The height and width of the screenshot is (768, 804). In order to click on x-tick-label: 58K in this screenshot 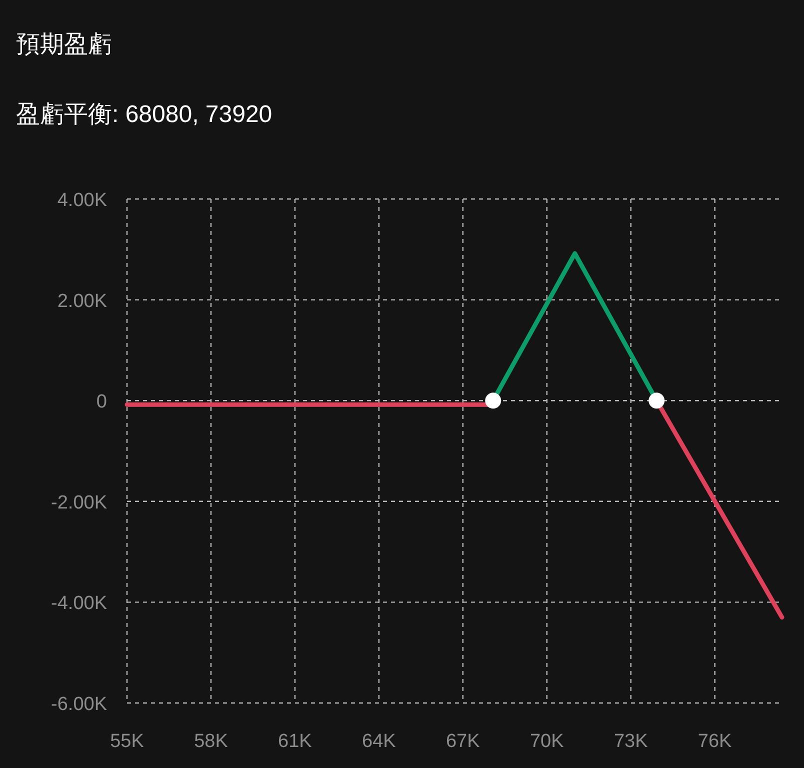, I will do `click(211, 741)`.